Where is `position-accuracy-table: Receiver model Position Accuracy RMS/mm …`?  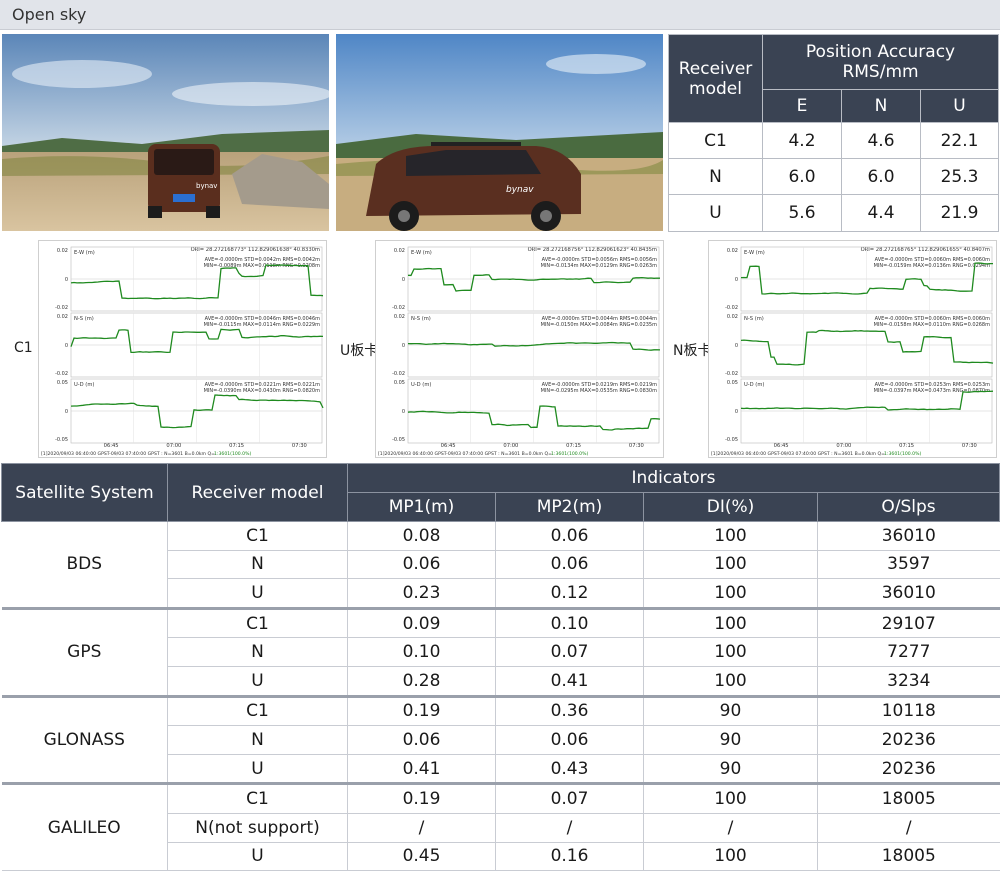 position-accuracy-table: Receiver model Position Accuracy RMS/mm … is located at coordinates (834, 133).